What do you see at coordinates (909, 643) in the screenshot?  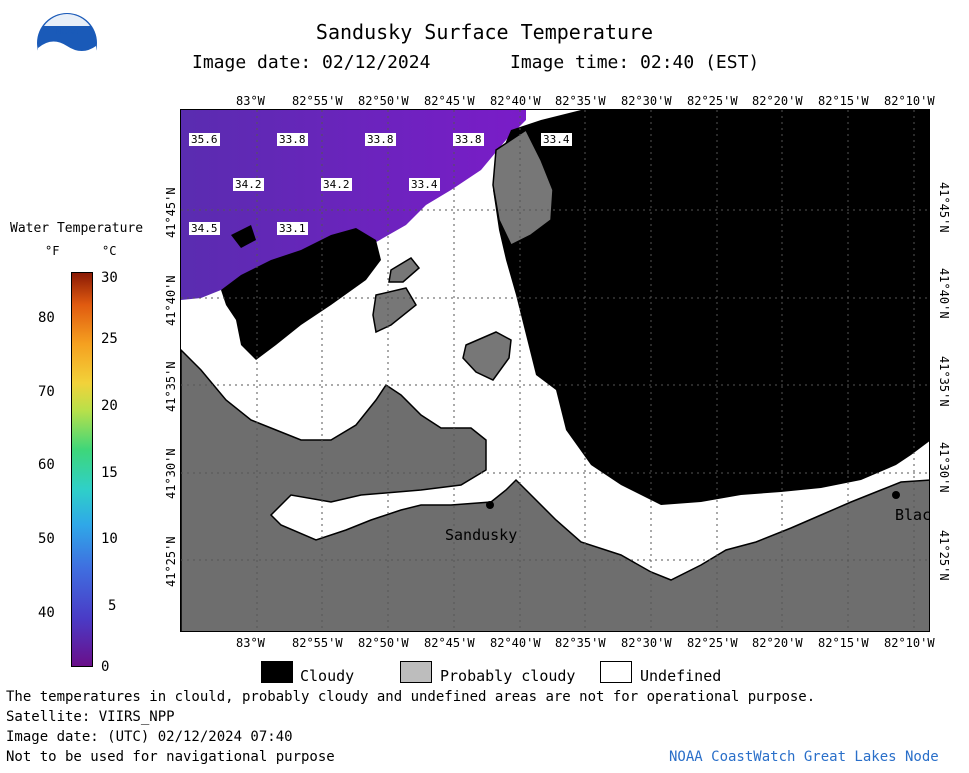 I see `lon-tick-bottom: 82°10'W` at bounding box center [909, 643].